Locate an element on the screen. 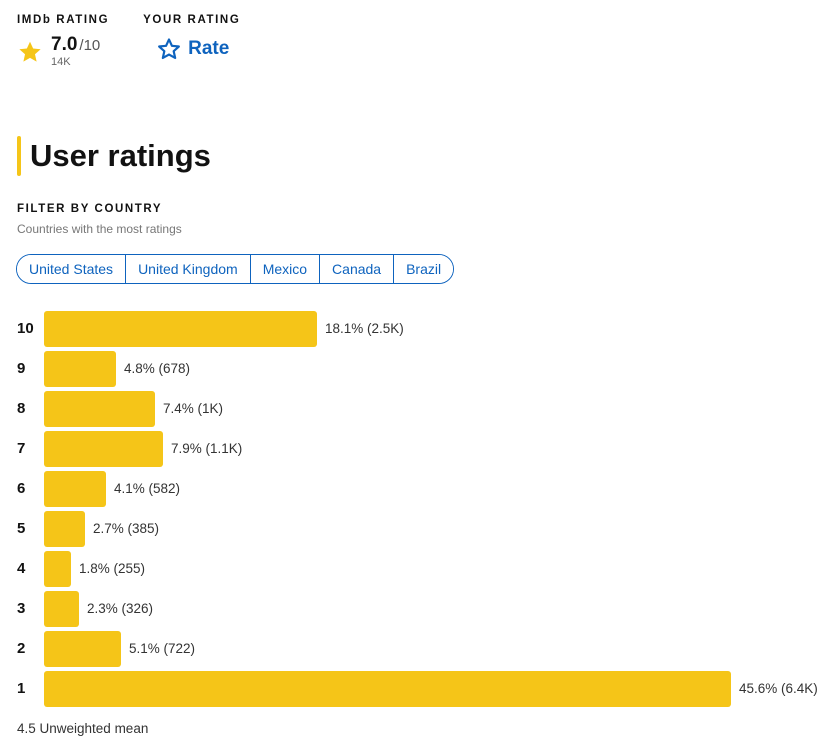 The height and width of the screenshot is (751, 832). rating-label-5: 5 is located at coordinates (21, 528).